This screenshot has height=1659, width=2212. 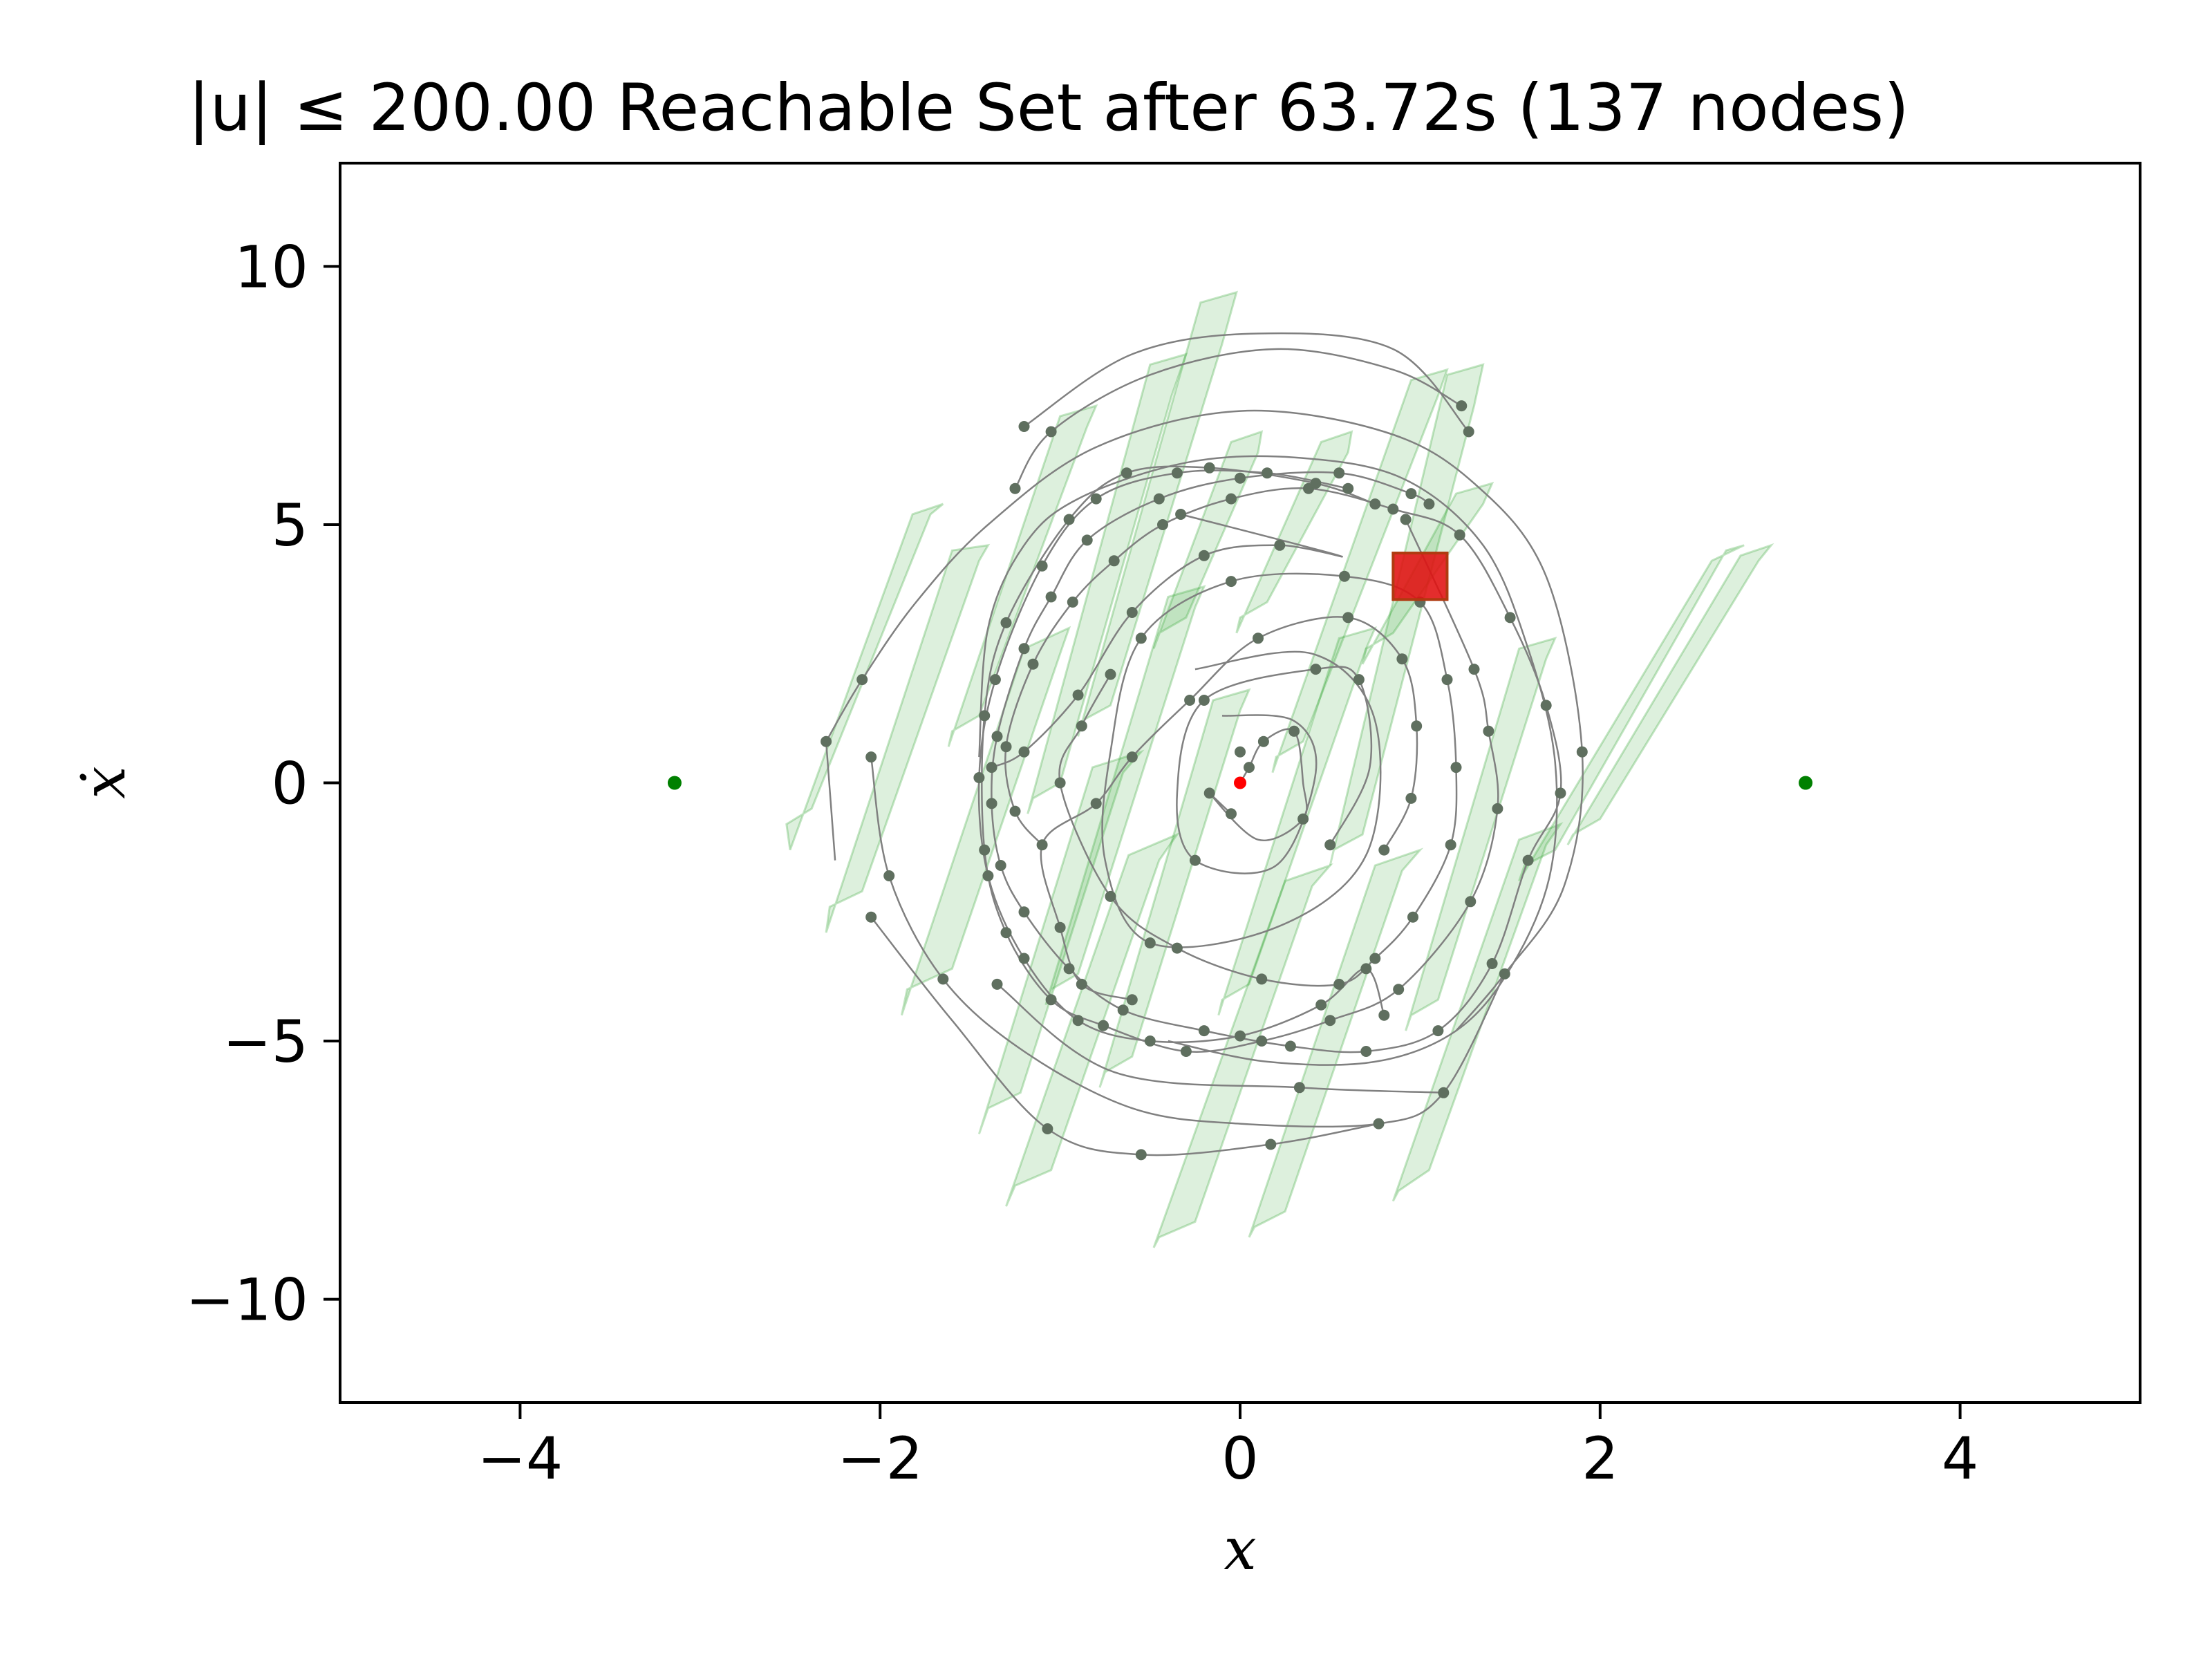 What do you see at coordinates (265, 1042) in the screenshot?
I see `y-tick-label: −5` at bounding box center [265, 1042].